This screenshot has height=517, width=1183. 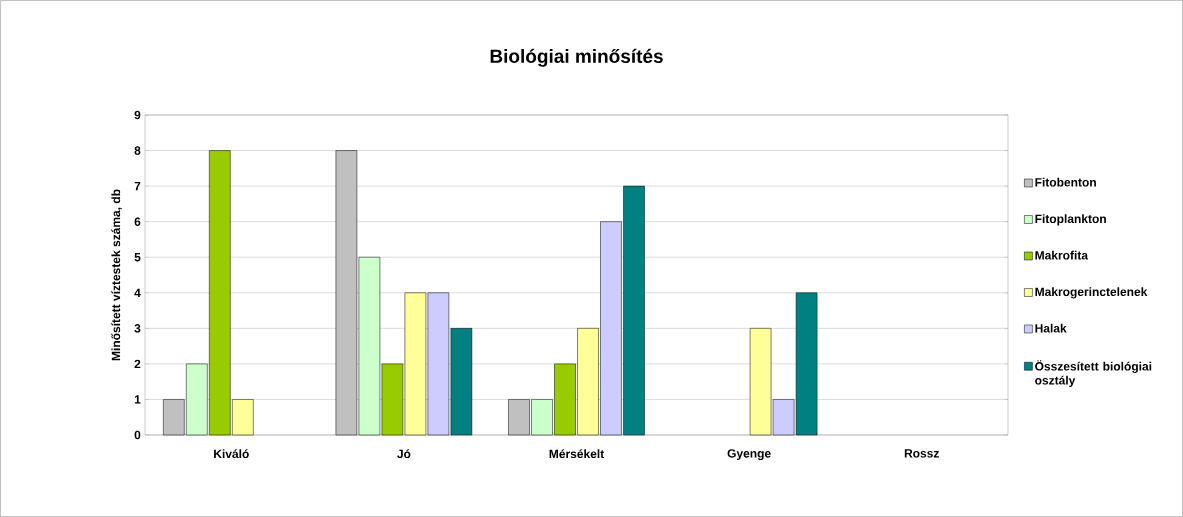 I want to click on x-tick-label: Jó, so click(x=404, y=454).